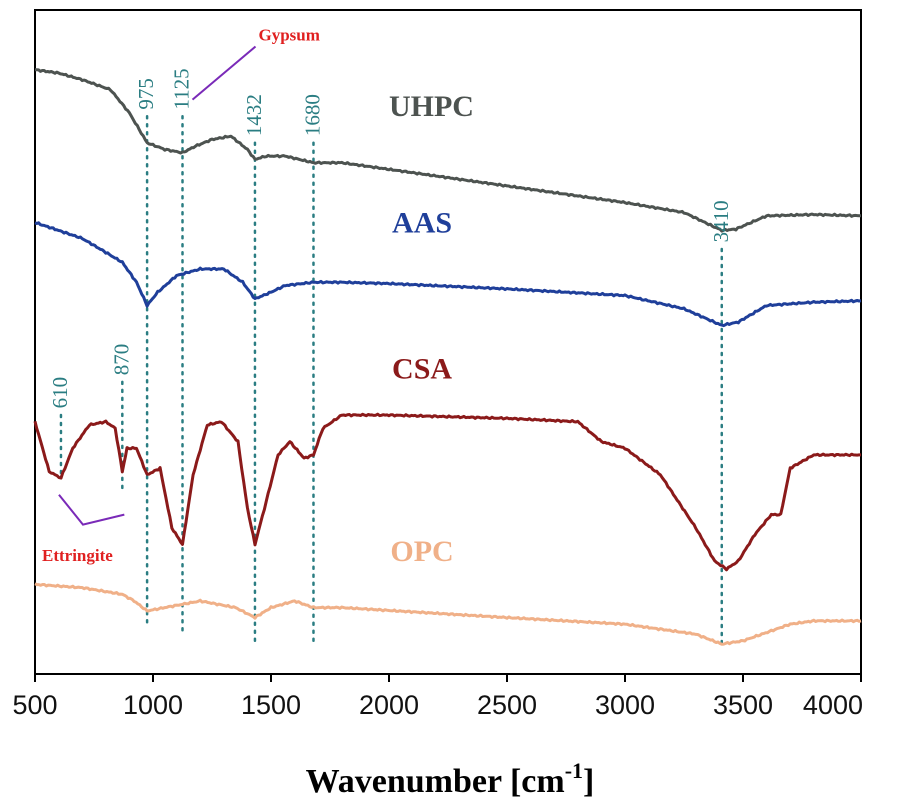 This screenshot has height=809, width=905. I want to click on series-label-aas: AAS, so click(422, 222).